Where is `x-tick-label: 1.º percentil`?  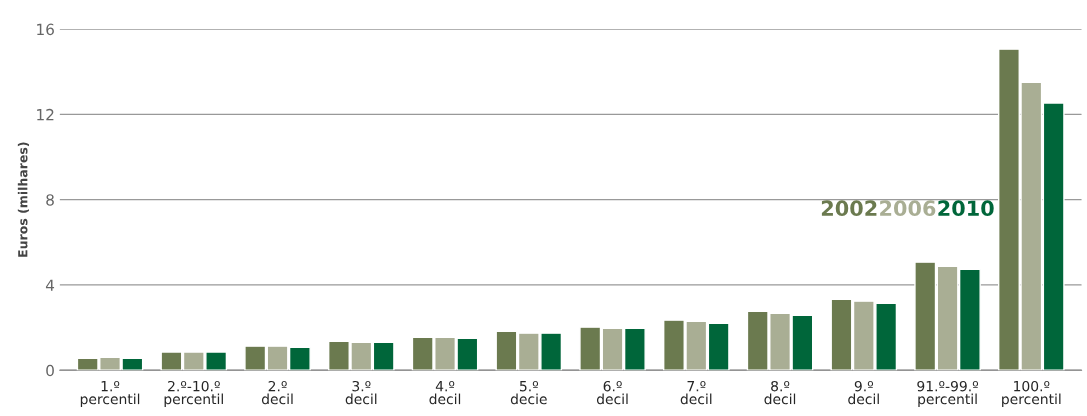 x-tick-label: 1.º percentil is located at coordinates (110, 394).